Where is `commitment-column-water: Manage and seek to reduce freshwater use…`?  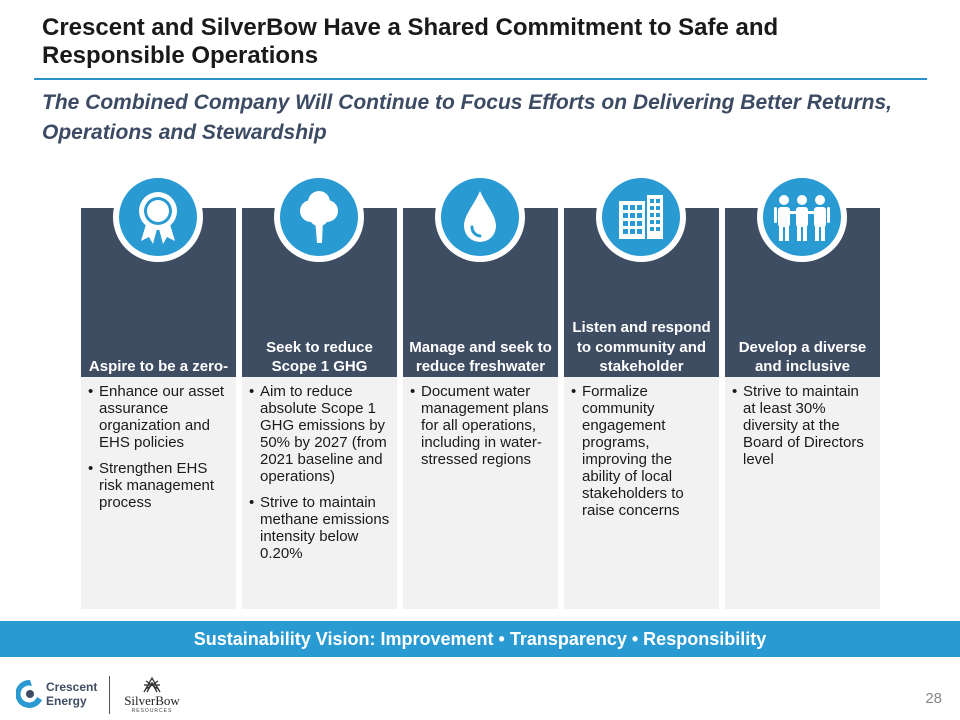 commitment-column-water: Manage and seek to reduce freshwater use… is located at coordinates (480, 390).